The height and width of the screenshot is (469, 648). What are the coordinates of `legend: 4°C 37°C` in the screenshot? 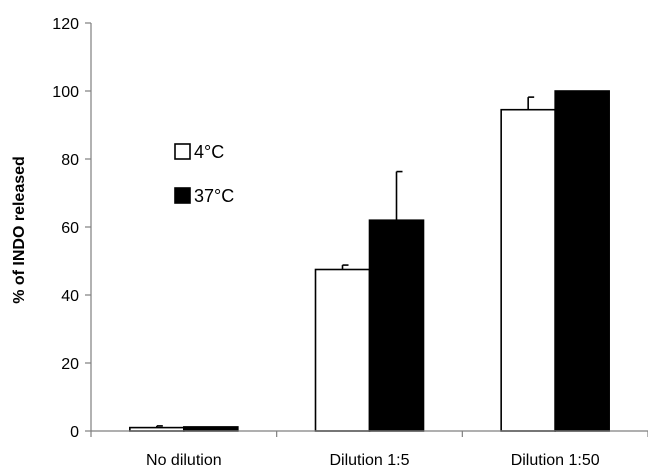 It's located at (204, 174).